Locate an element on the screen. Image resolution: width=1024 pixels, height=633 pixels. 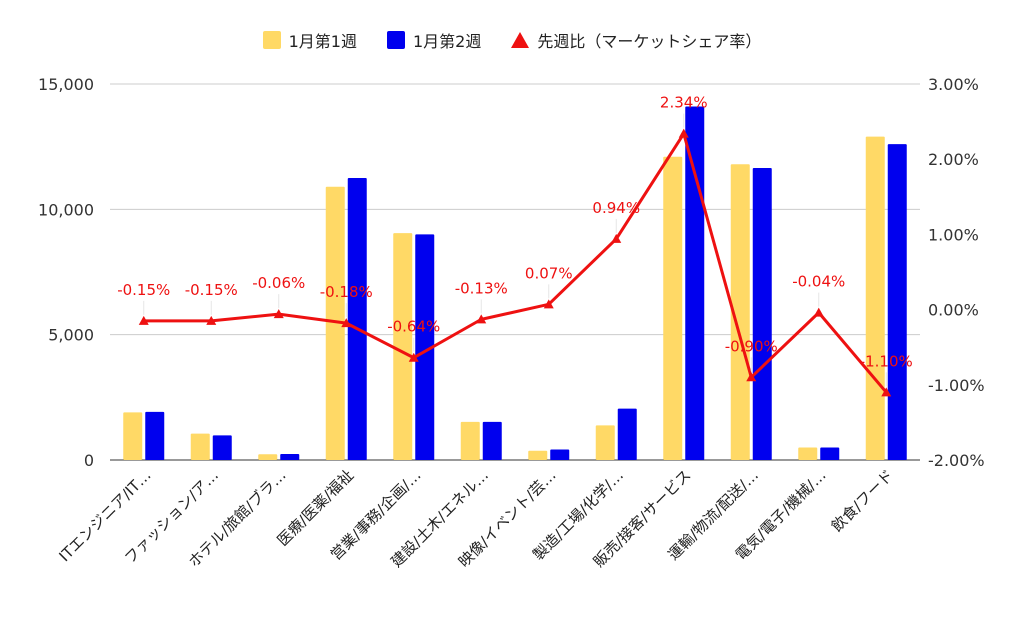
legend-item-share: 先週比（マーケットシェア率） is located at coordinates (636, 40).